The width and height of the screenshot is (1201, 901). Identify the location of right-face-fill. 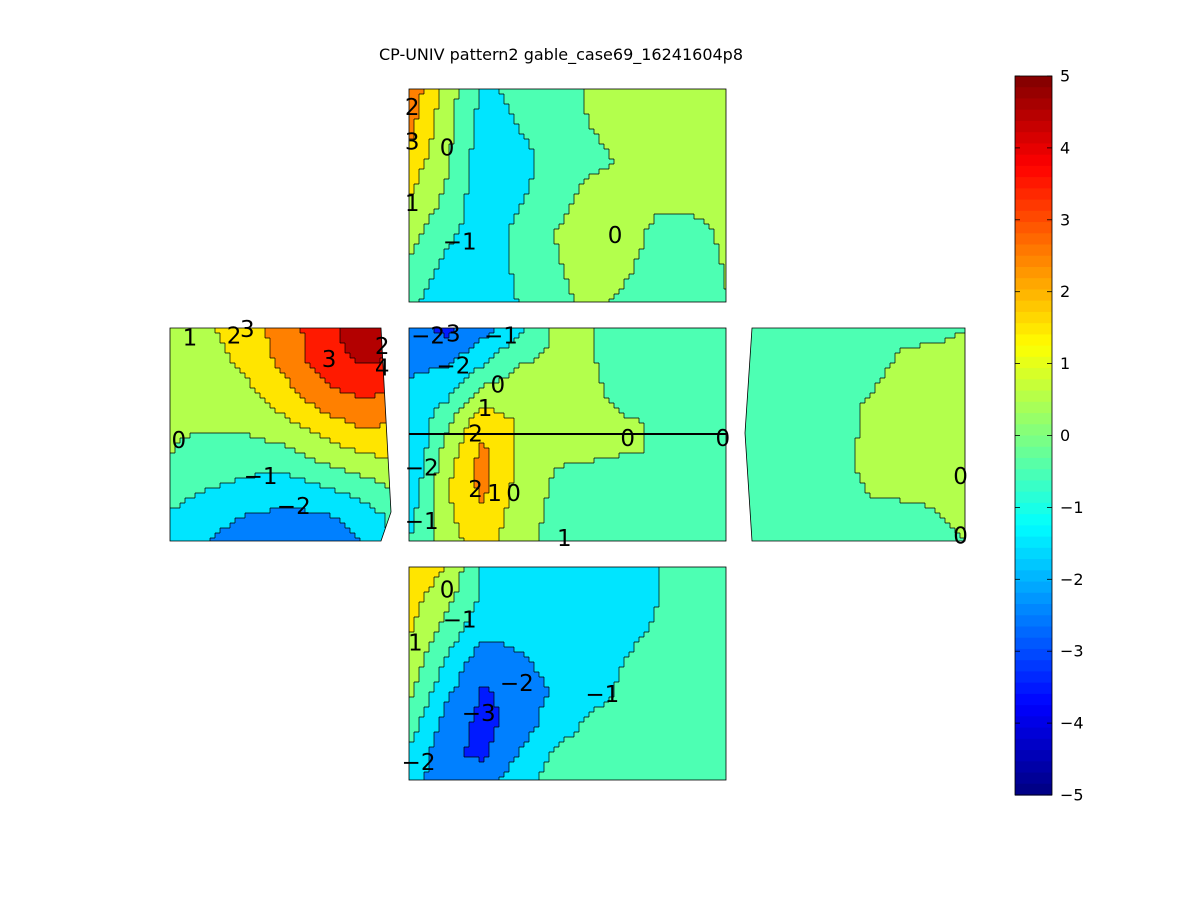
(855, 434).